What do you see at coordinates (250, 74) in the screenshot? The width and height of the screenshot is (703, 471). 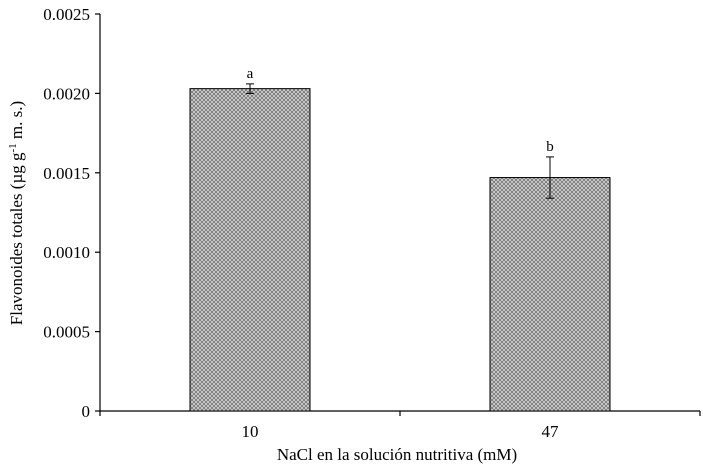 I see `annotation: a` at bounding box center [250, 74].